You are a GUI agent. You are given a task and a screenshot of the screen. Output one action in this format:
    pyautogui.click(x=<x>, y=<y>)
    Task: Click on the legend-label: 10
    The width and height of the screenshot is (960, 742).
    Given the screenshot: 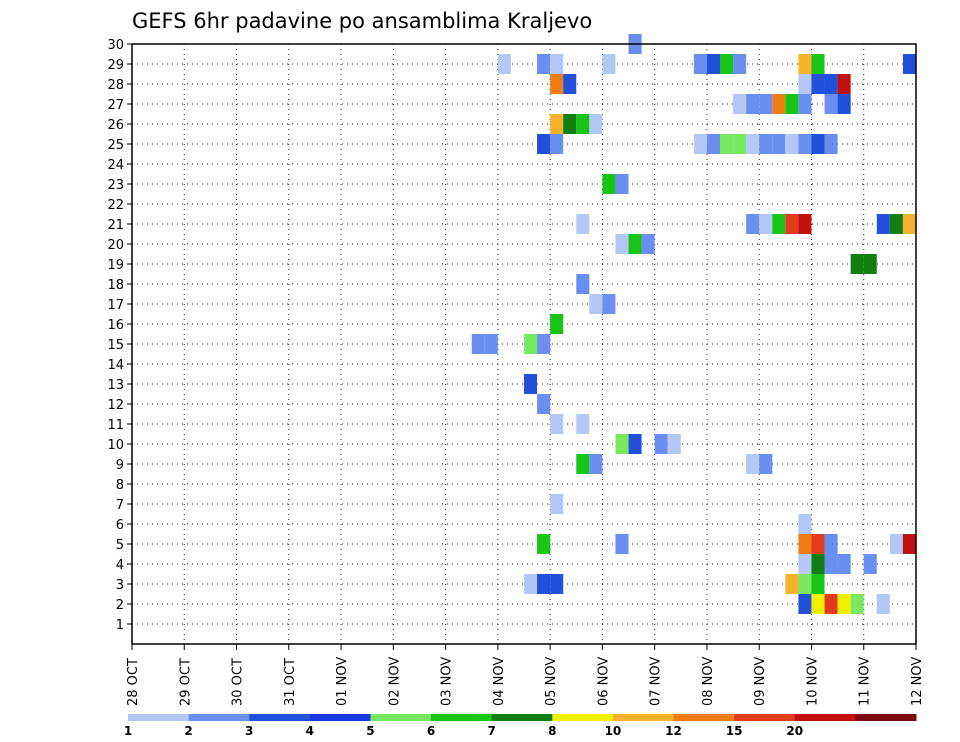 What is the action you would take?
    pyautogui.click(x=613, y=731)
    